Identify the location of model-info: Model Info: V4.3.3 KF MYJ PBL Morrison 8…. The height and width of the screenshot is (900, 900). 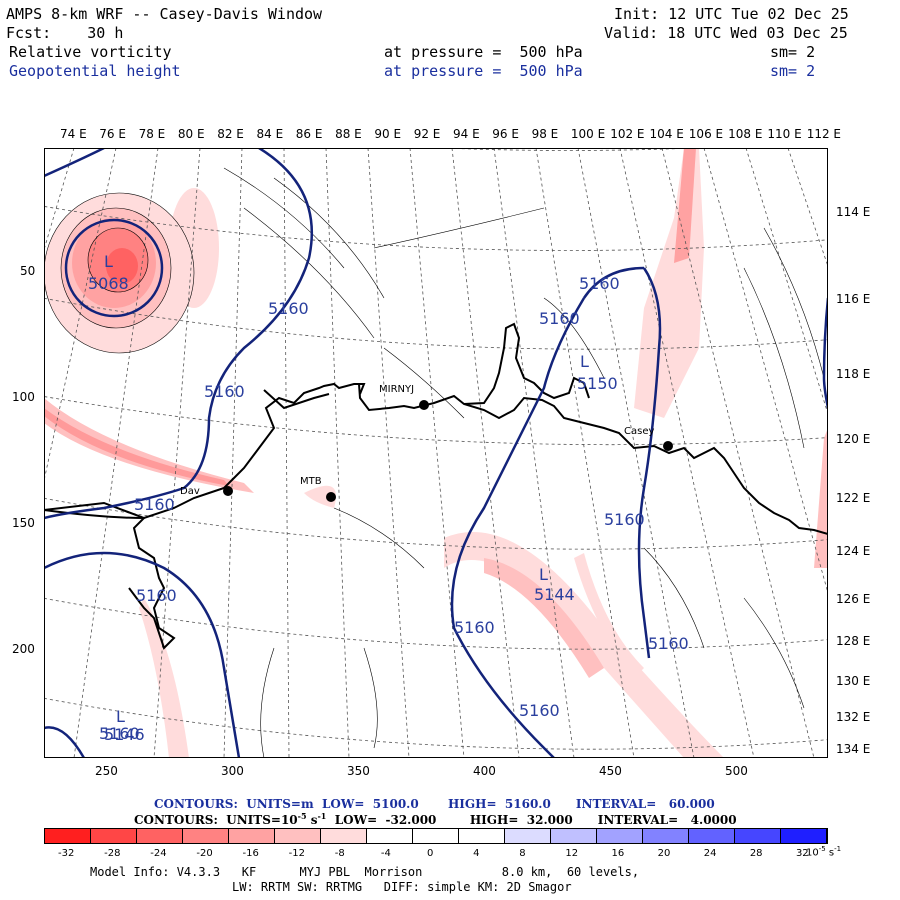
(365, 872).